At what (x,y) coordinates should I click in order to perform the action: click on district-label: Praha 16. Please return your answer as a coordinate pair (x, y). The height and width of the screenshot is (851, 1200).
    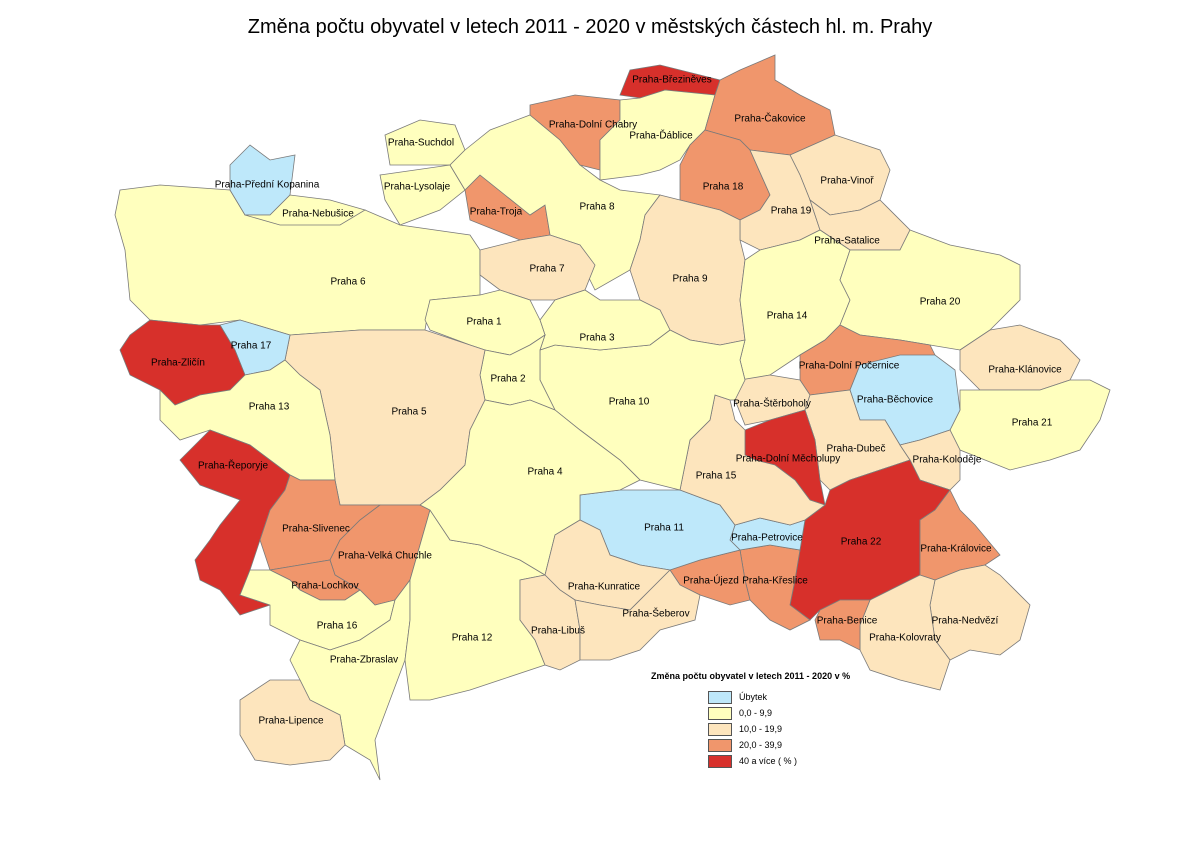
    Looking at the image, I should click on (337, 626).